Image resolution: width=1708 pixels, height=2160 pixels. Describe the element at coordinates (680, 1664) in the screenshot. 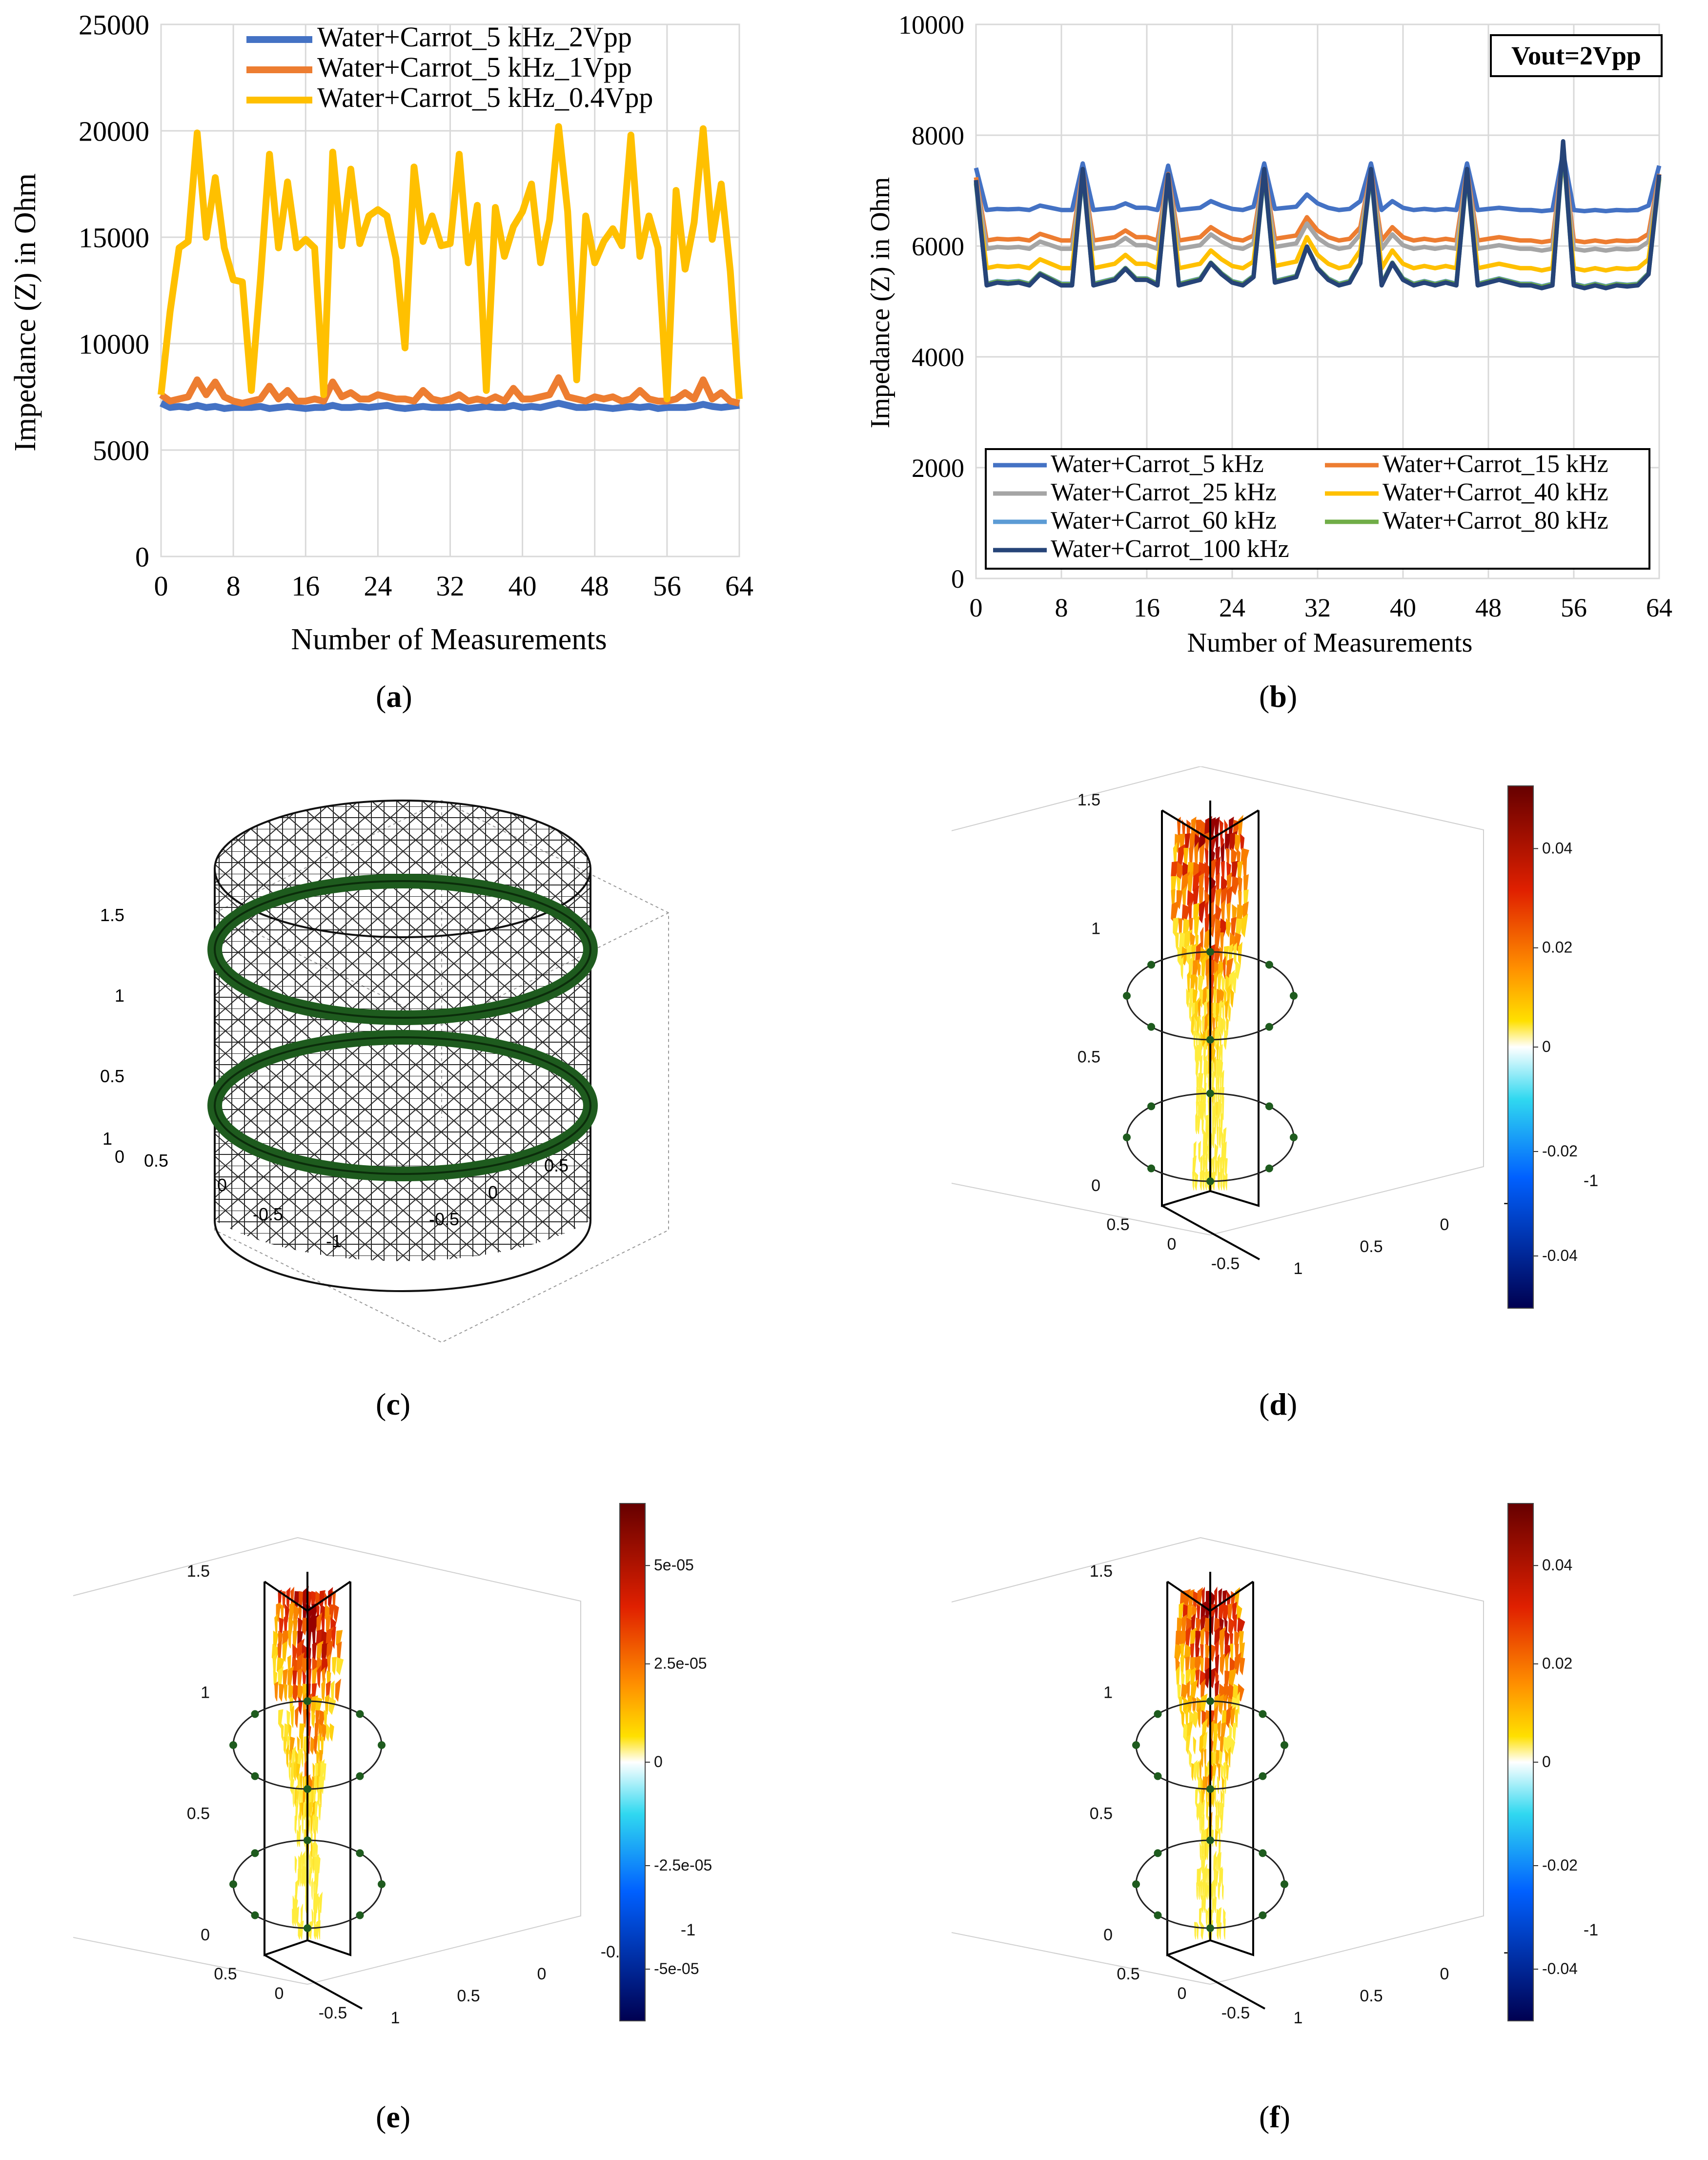

I see `colorbar-tick-label: 2.5e-05` at that location.